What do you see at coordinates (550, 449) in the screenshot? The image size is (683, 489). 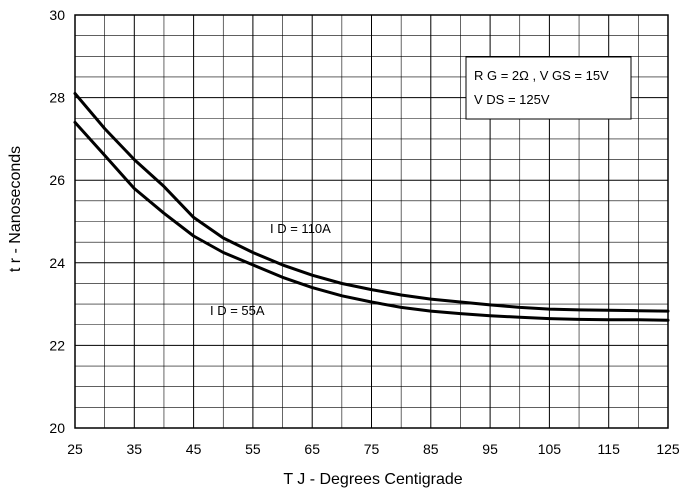 I see `x-tick-label: 105` at bounding box center [550, 449].